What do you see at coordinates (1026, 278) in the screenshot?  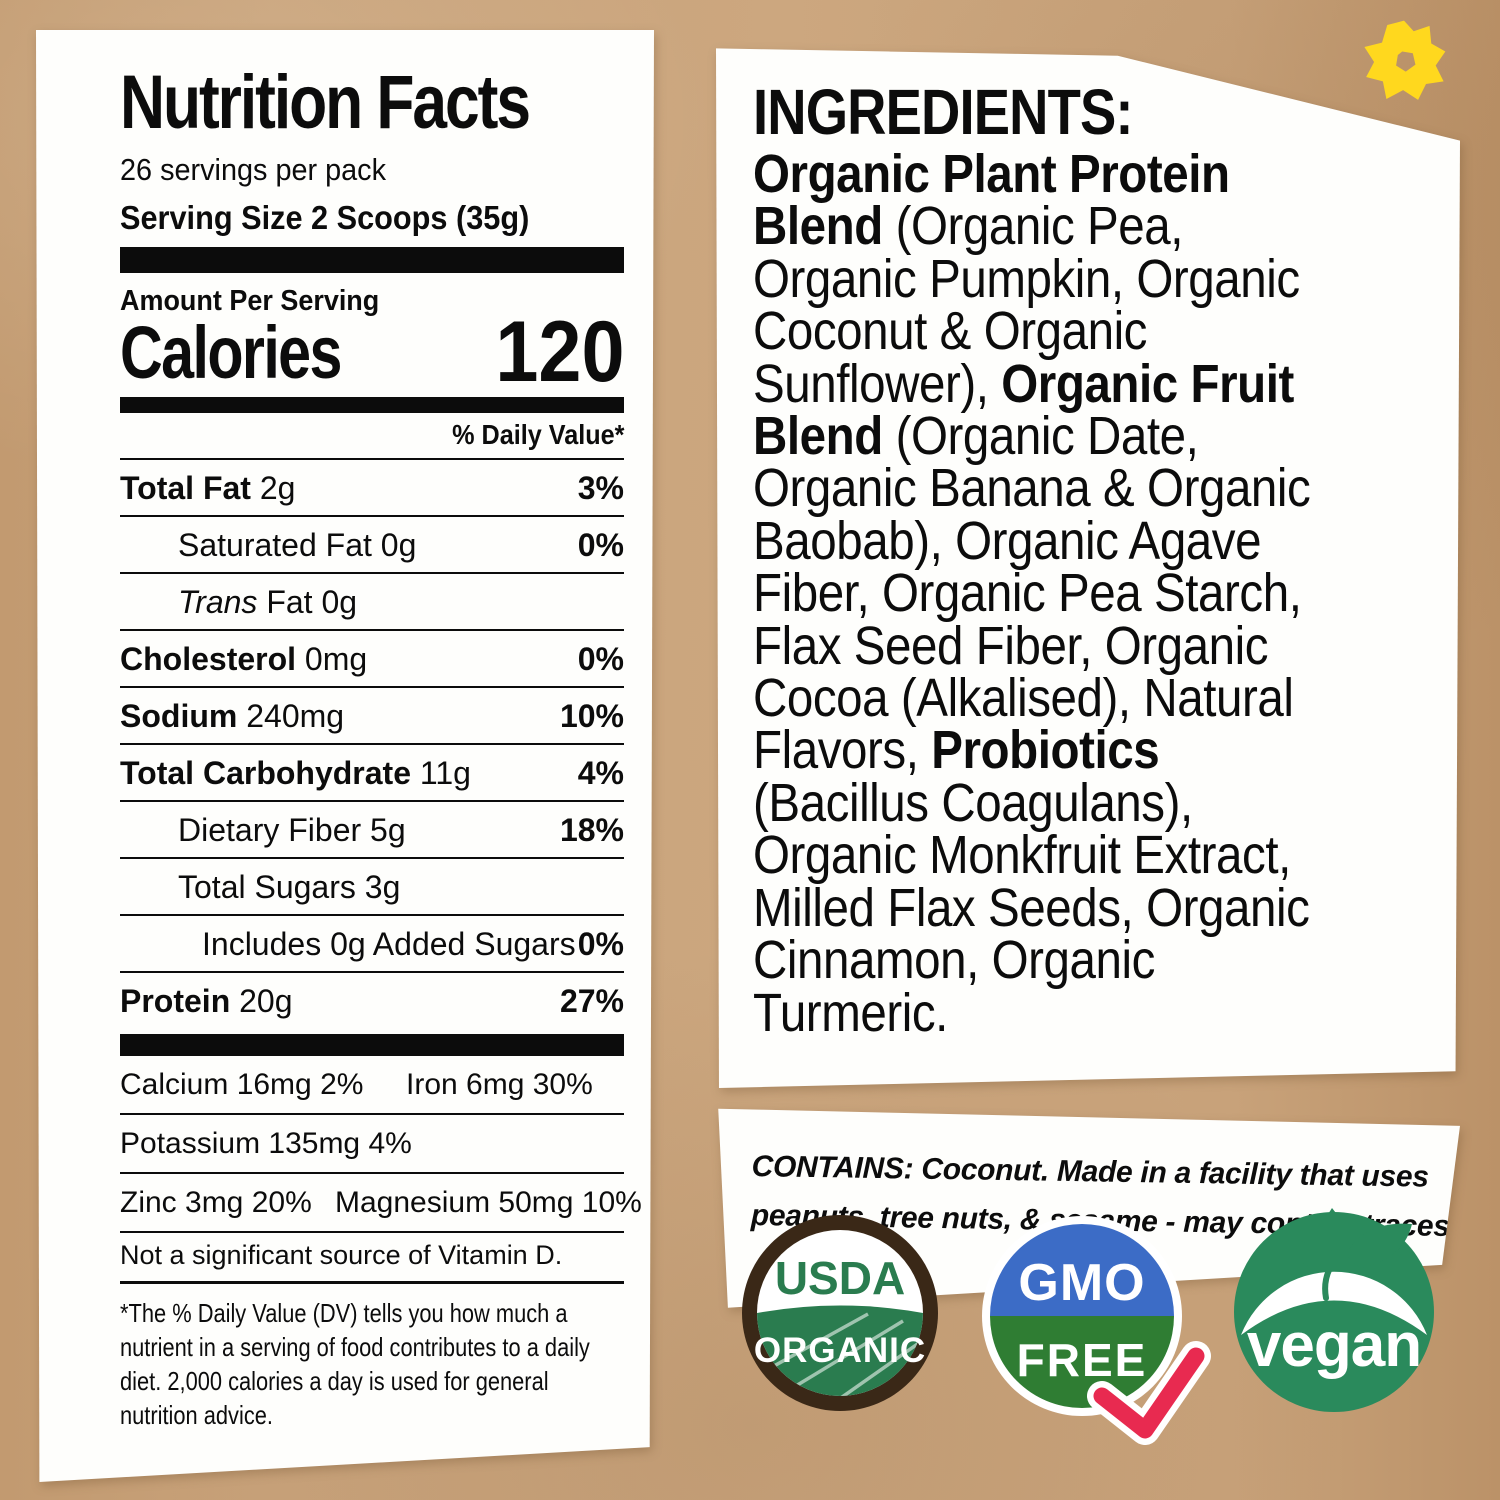 I see `ingredients-line: Organic Pumpkin, Organic` at bounding box center [1026, 278].